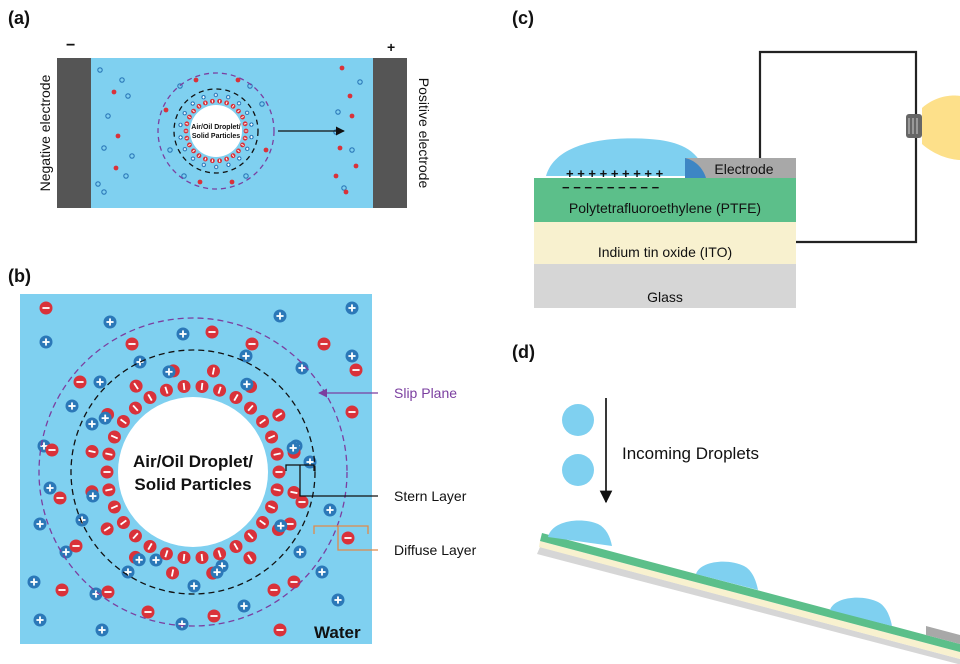 The image size is (960, 664). What do you see at coordinates (192, 484) in the screenshot?
I see `panel-b-particle-label-2: Solid Particles` at bounding box center [192, 484].